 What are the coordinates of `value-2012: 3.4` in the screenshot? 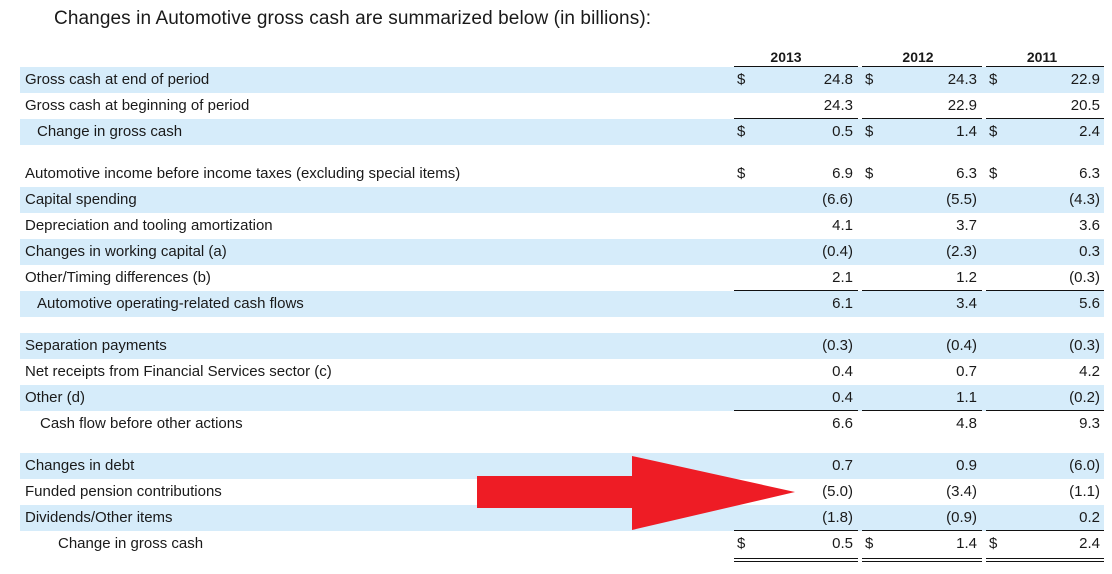 It's located at (966, 303).